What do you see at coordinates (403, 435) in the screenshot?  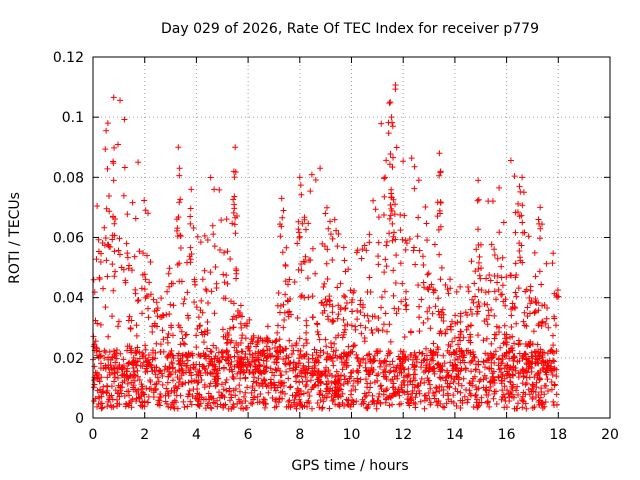 I see `x-tick-label: 12` at bounding box center [403, 435].